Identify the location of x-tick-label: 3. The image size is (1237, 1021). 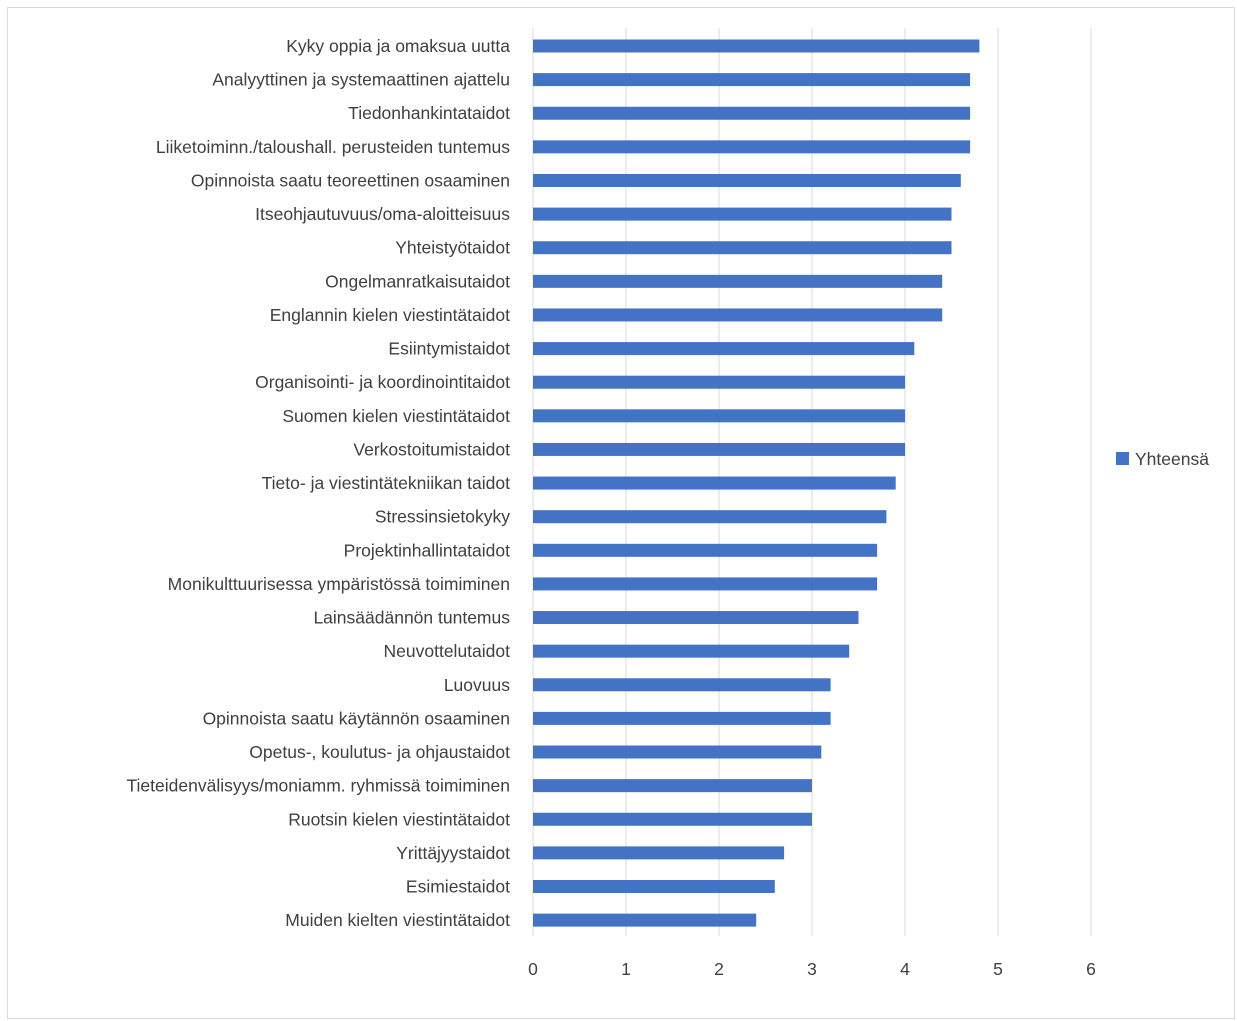
(812, 969).